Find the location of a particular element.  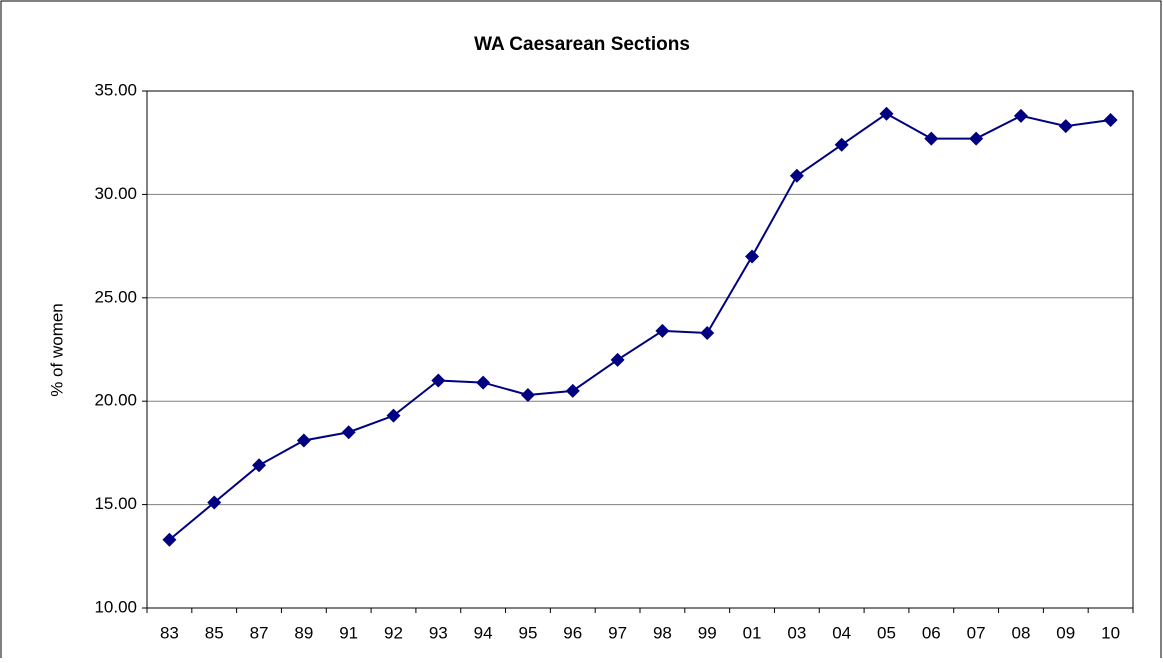

x-tick-label: 85 is located at coordinates (214, 632).